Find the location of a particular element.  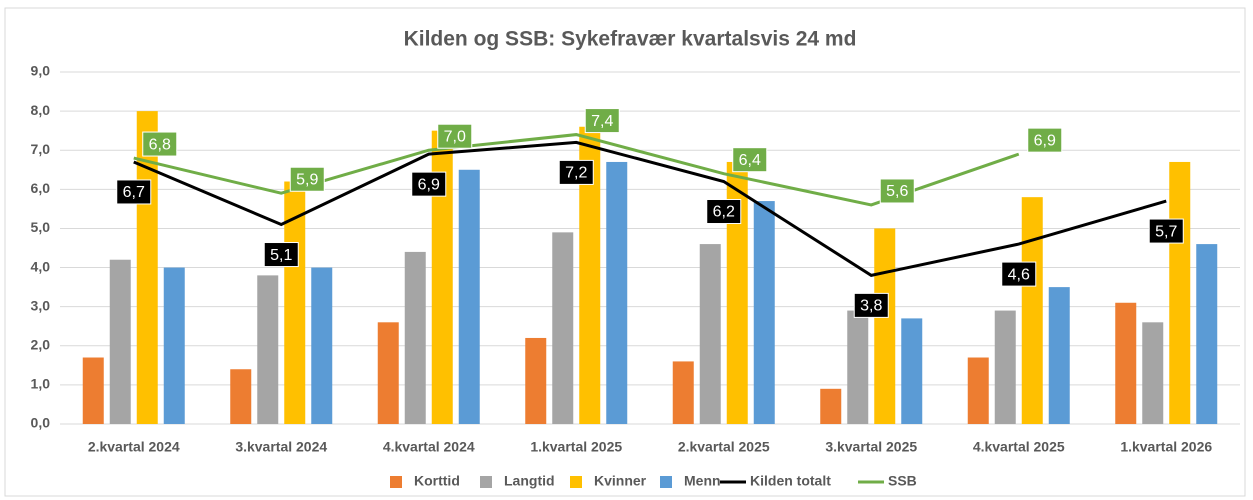

x-tick-label: 3.kvartal 2024 is located at coordinates (281, 447).